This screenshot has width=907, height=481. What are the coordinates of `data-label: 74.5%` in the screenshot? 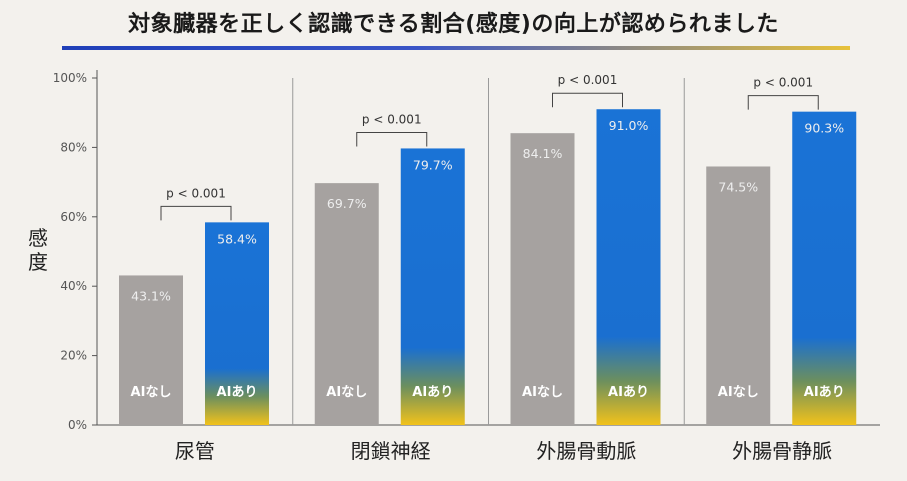 It's located at (738, 186).